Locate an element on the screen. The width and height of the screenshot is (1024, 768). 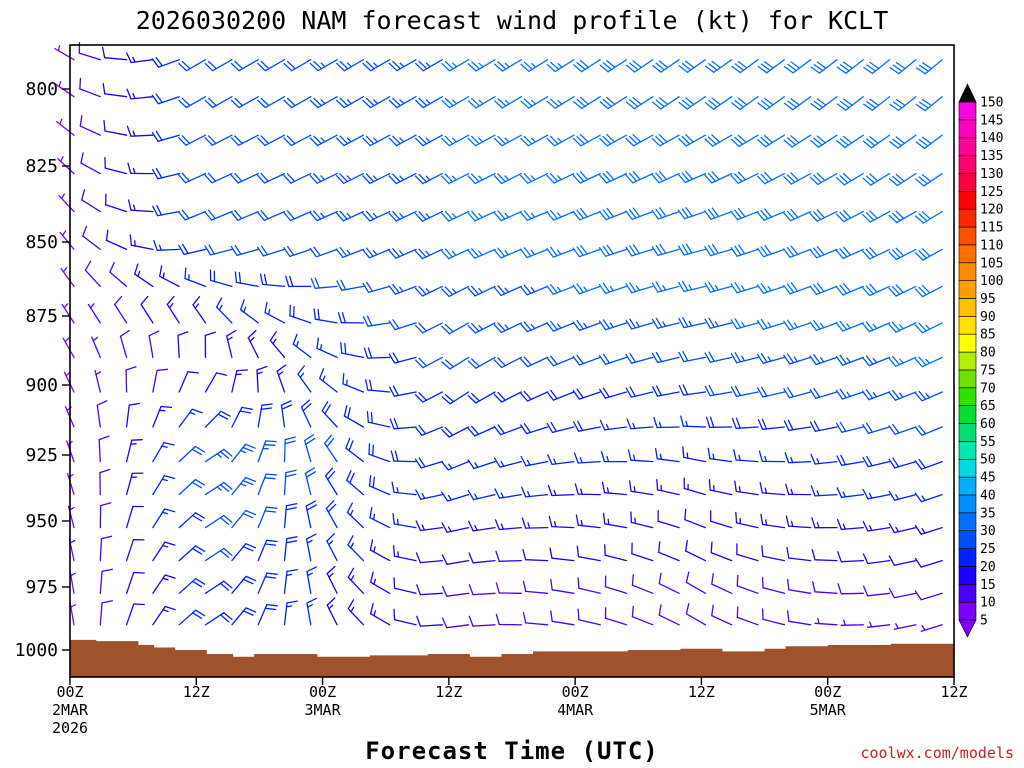
colorbar-label: 50 is located at coordinates (988, 460).